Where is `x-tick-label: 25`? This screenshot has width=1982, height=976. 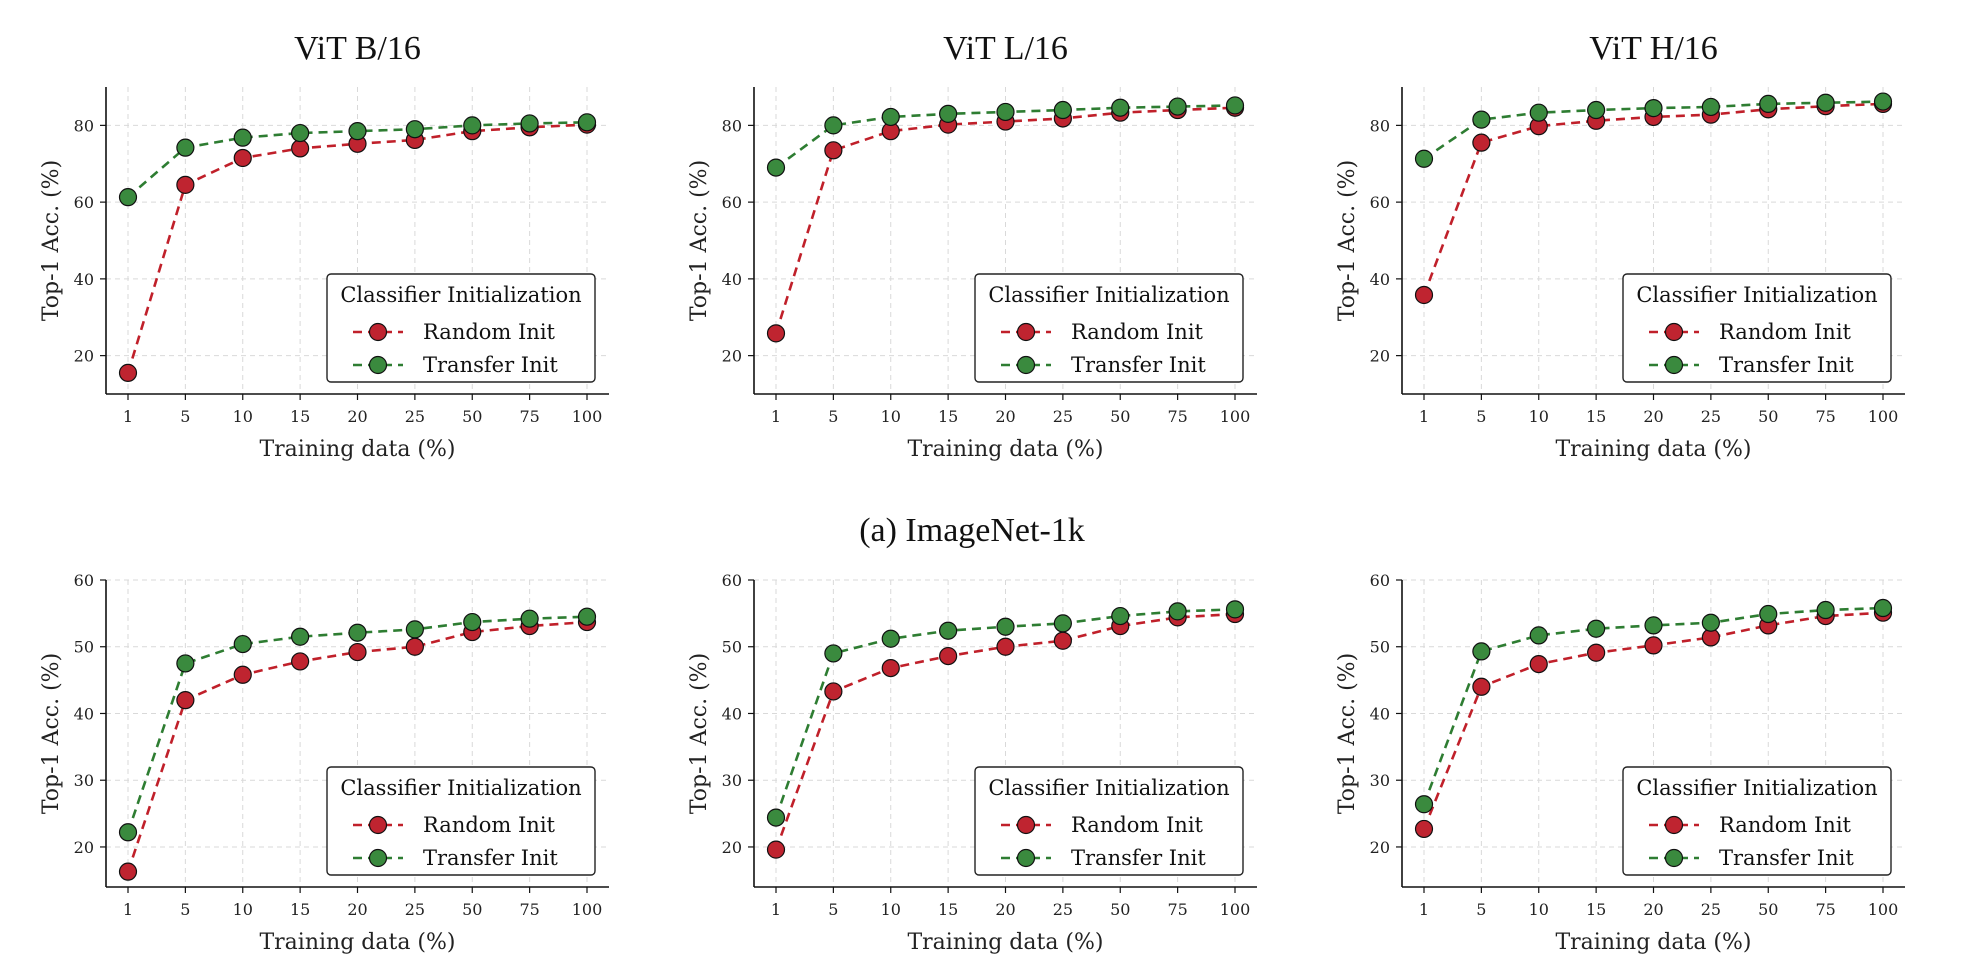 x-tick-label: 25 is located at coordinates (1711, 416).